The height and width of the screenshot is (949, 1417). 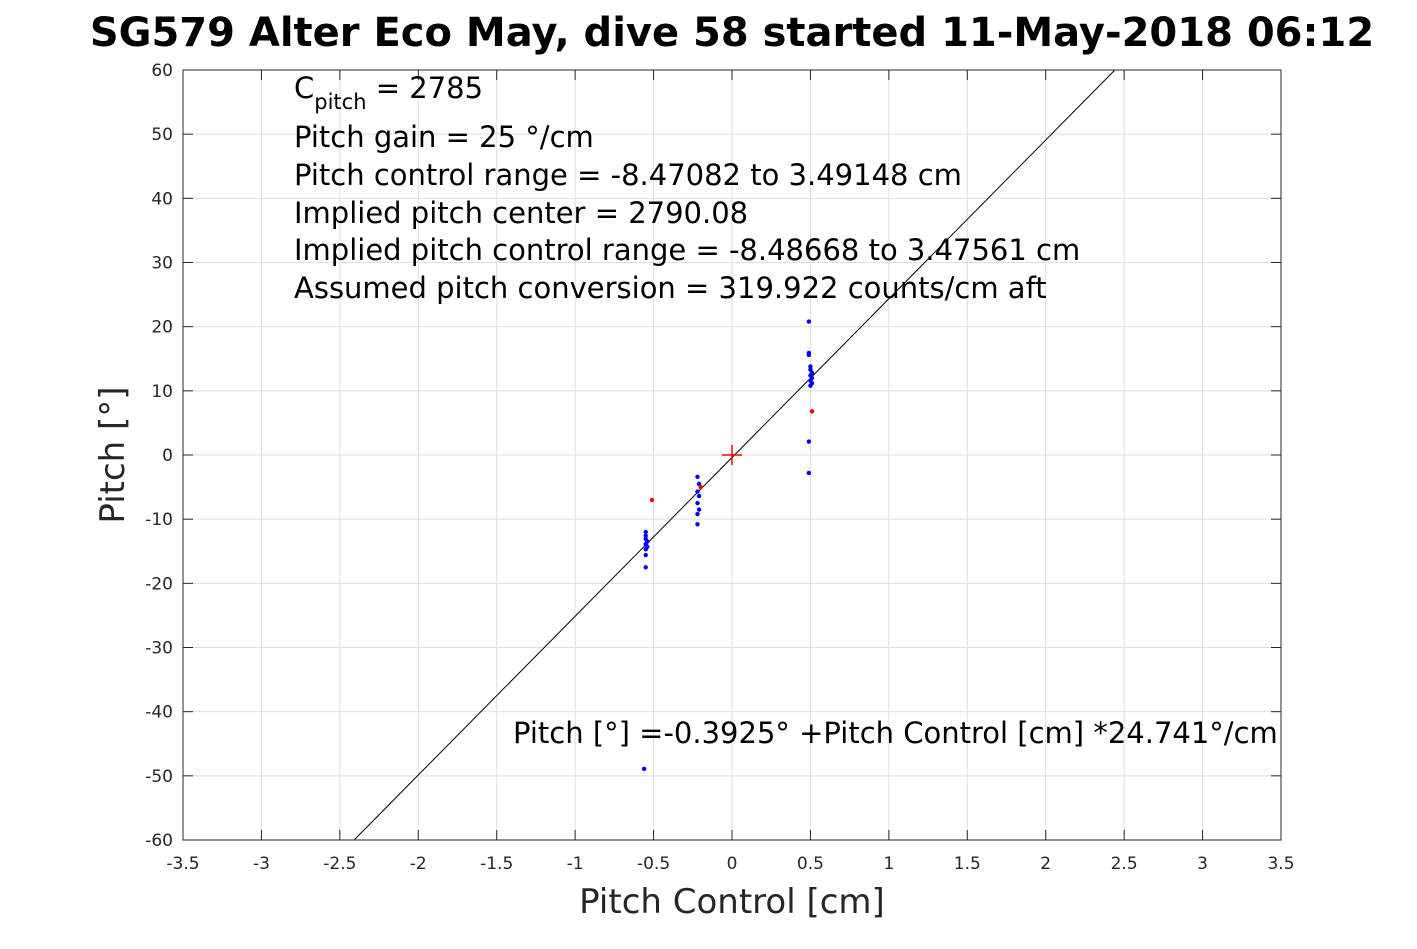 What do you see at coordinates (653, 864) in the screenshot?
I see `x-tick-label: -0.5` at bounding box center [653, 864].